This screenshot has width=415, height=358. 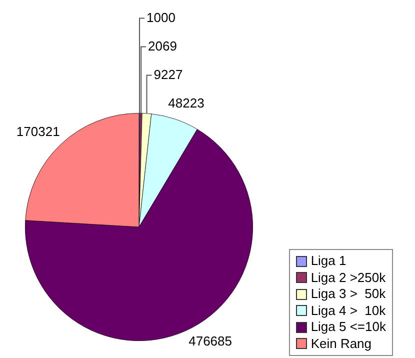 What do you see at coordinates (348, 278) in the screenshot?
I see `legend-label: Liga 2 >250k` at bounding box center [348, 278].